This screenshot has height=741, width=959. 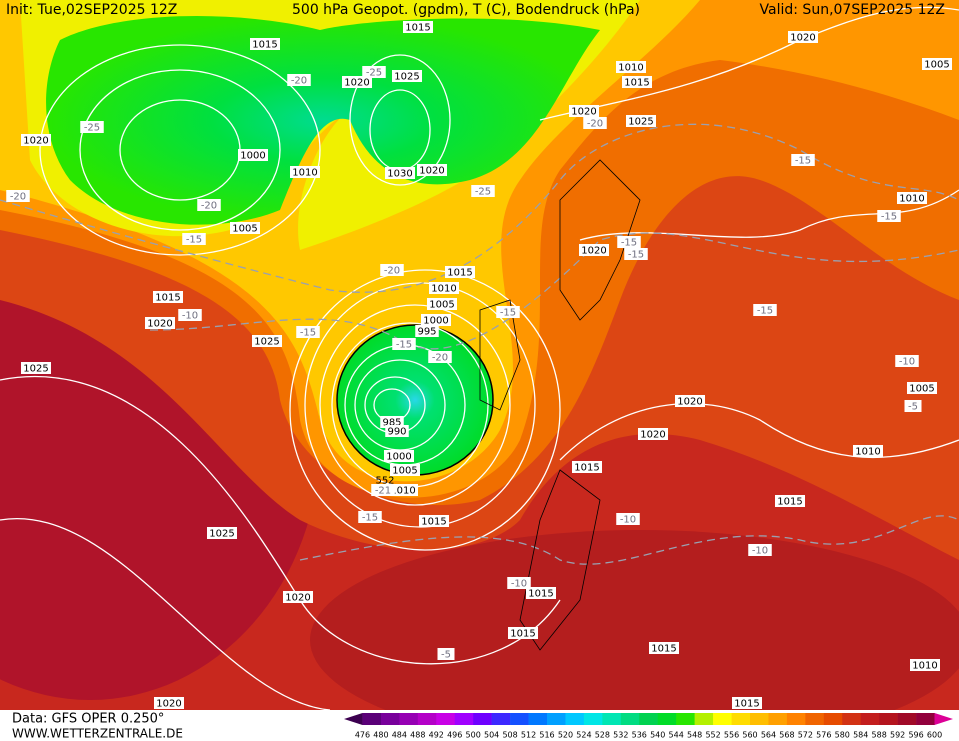 I want to click on field-cold, so click(x=415, y=400).